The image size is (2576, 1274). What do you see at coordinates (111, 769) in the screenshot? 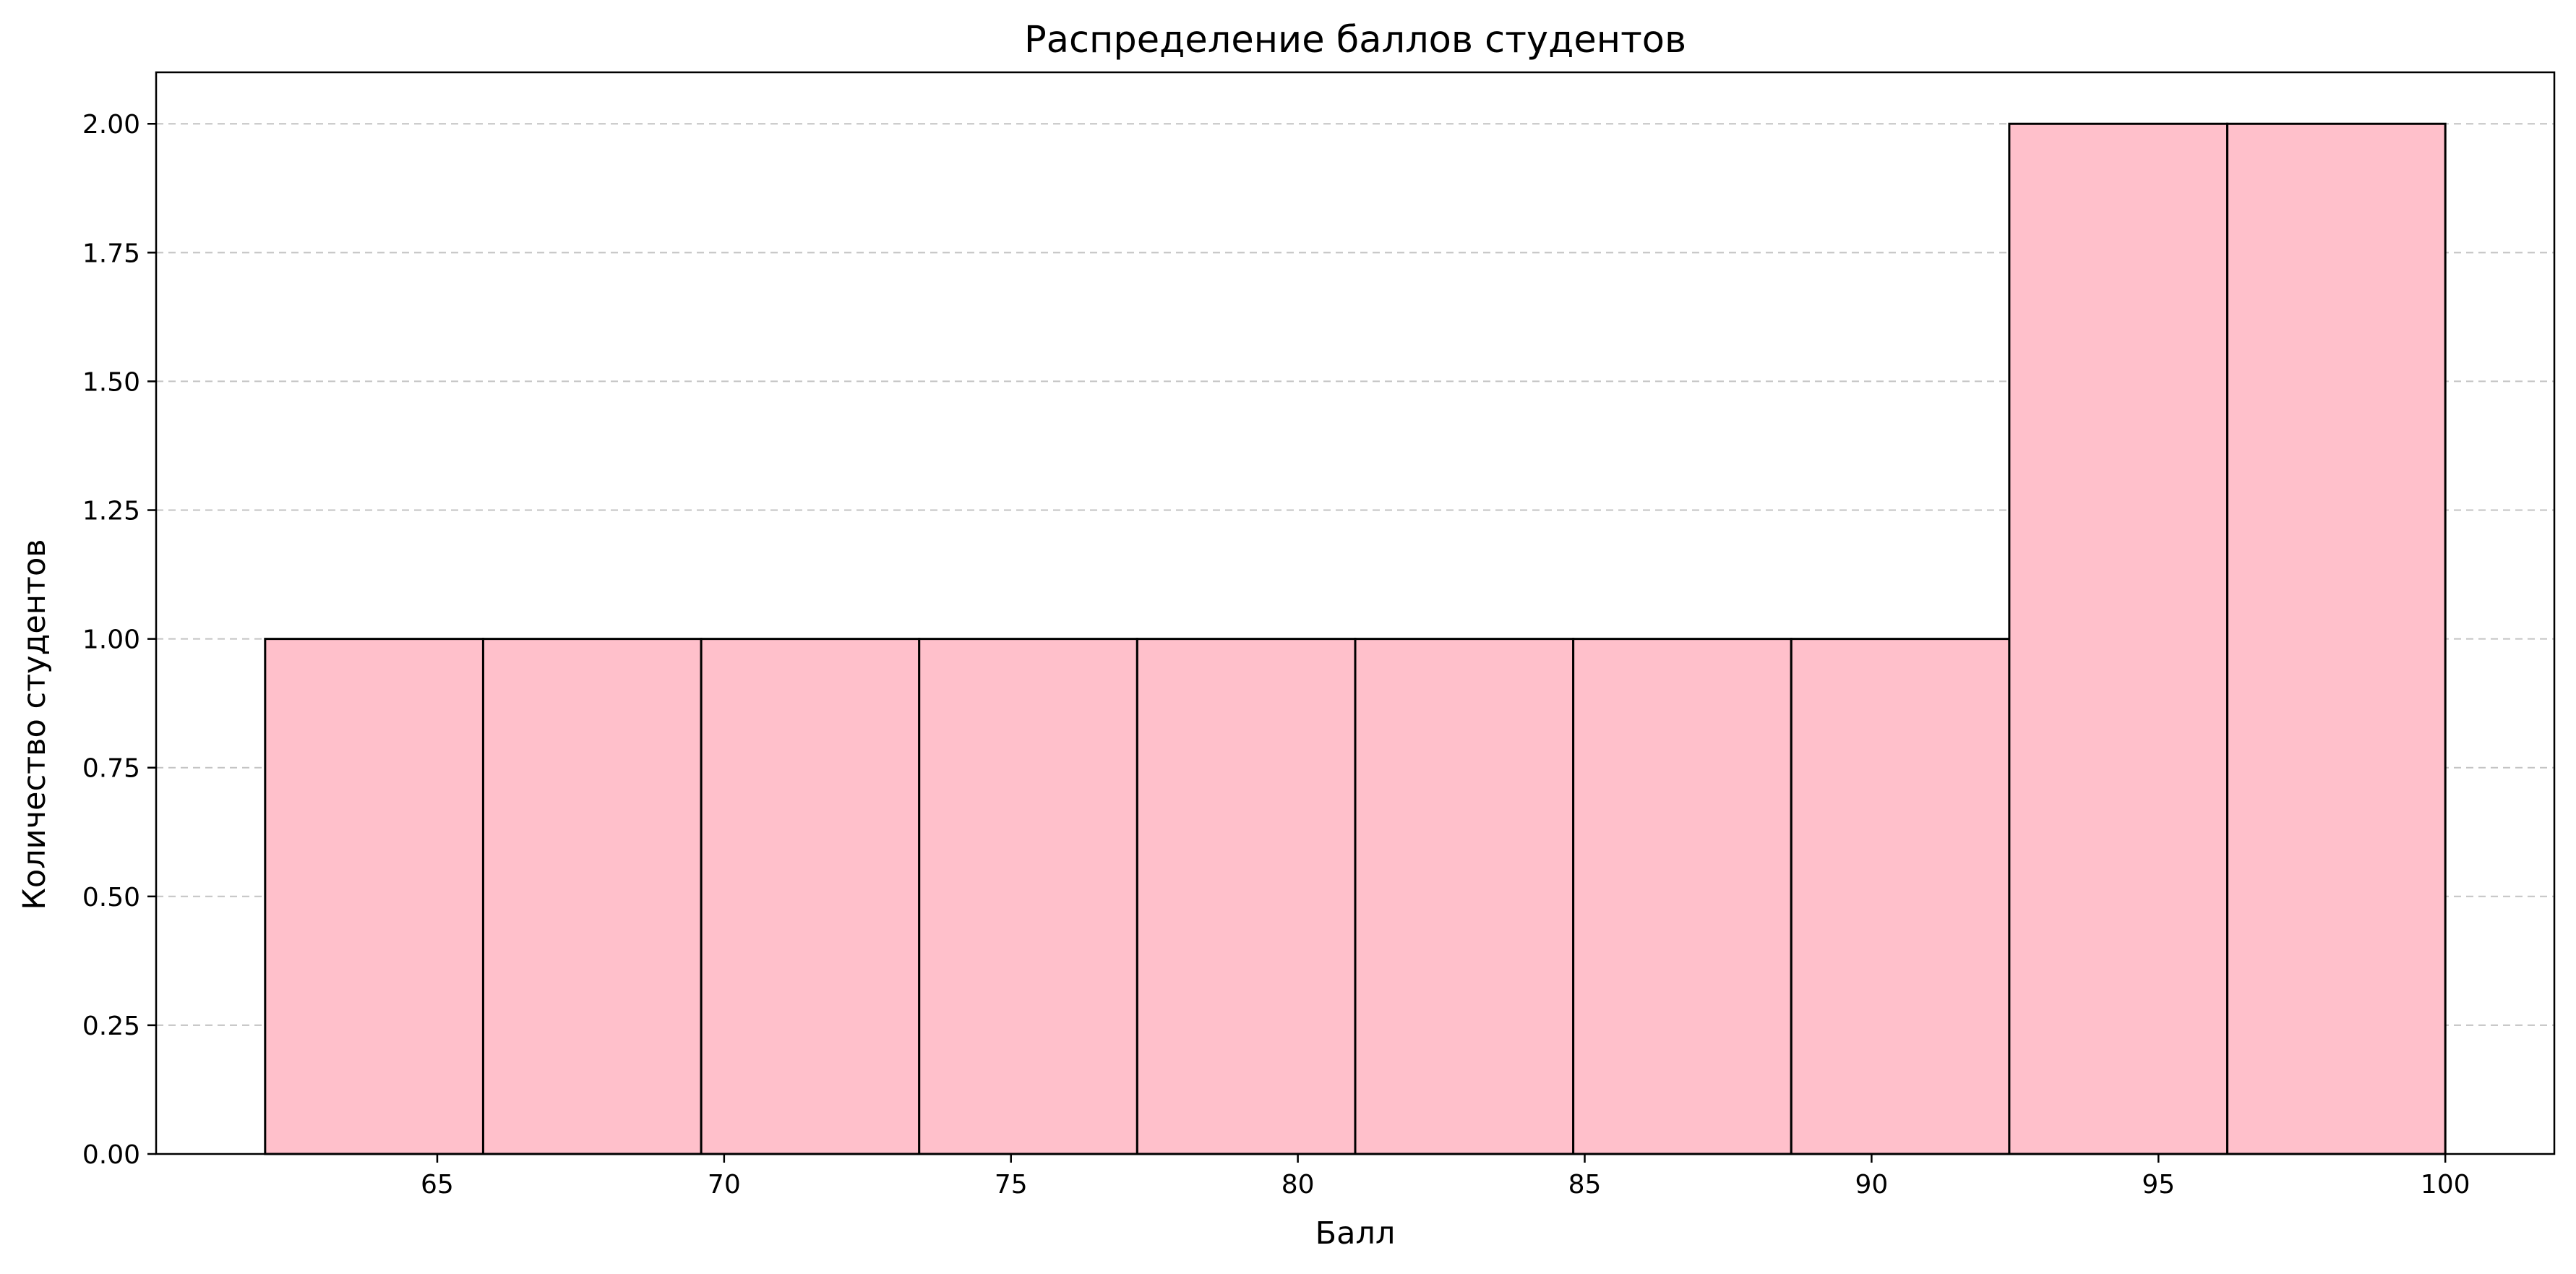
I see `y-tick-label: 0.75` at bounding box center [111, 769].